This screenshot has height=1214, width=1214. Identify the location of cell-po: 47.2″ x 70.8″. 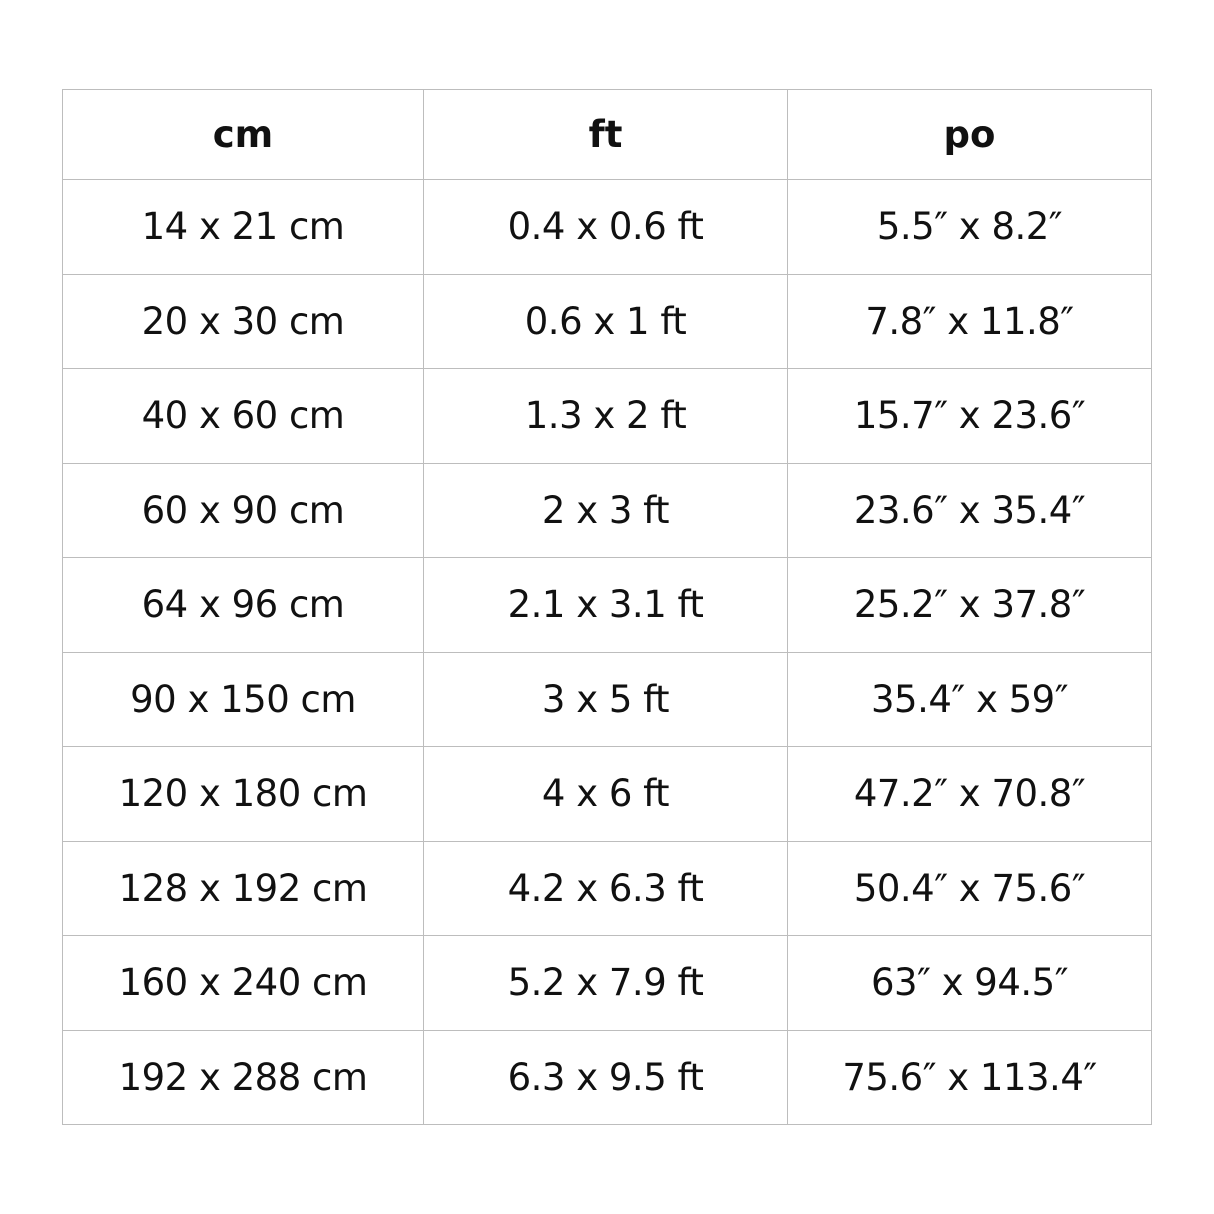
(969, 794).